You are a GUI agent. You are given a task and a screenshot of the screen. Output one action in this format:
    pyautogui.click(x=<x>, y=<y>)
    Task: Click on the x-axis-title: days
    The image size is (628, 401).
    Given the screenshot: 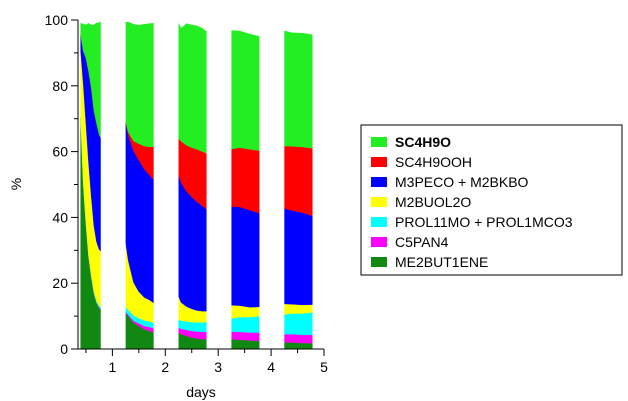 What is the action you would take?
    pyautogui.click(x=201, y=392)
    